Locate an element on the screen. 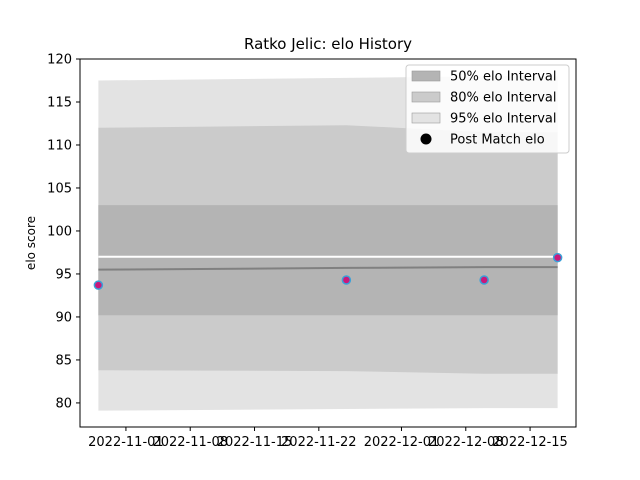  y-tick-label: 115 is located at coordinates (59, 102).